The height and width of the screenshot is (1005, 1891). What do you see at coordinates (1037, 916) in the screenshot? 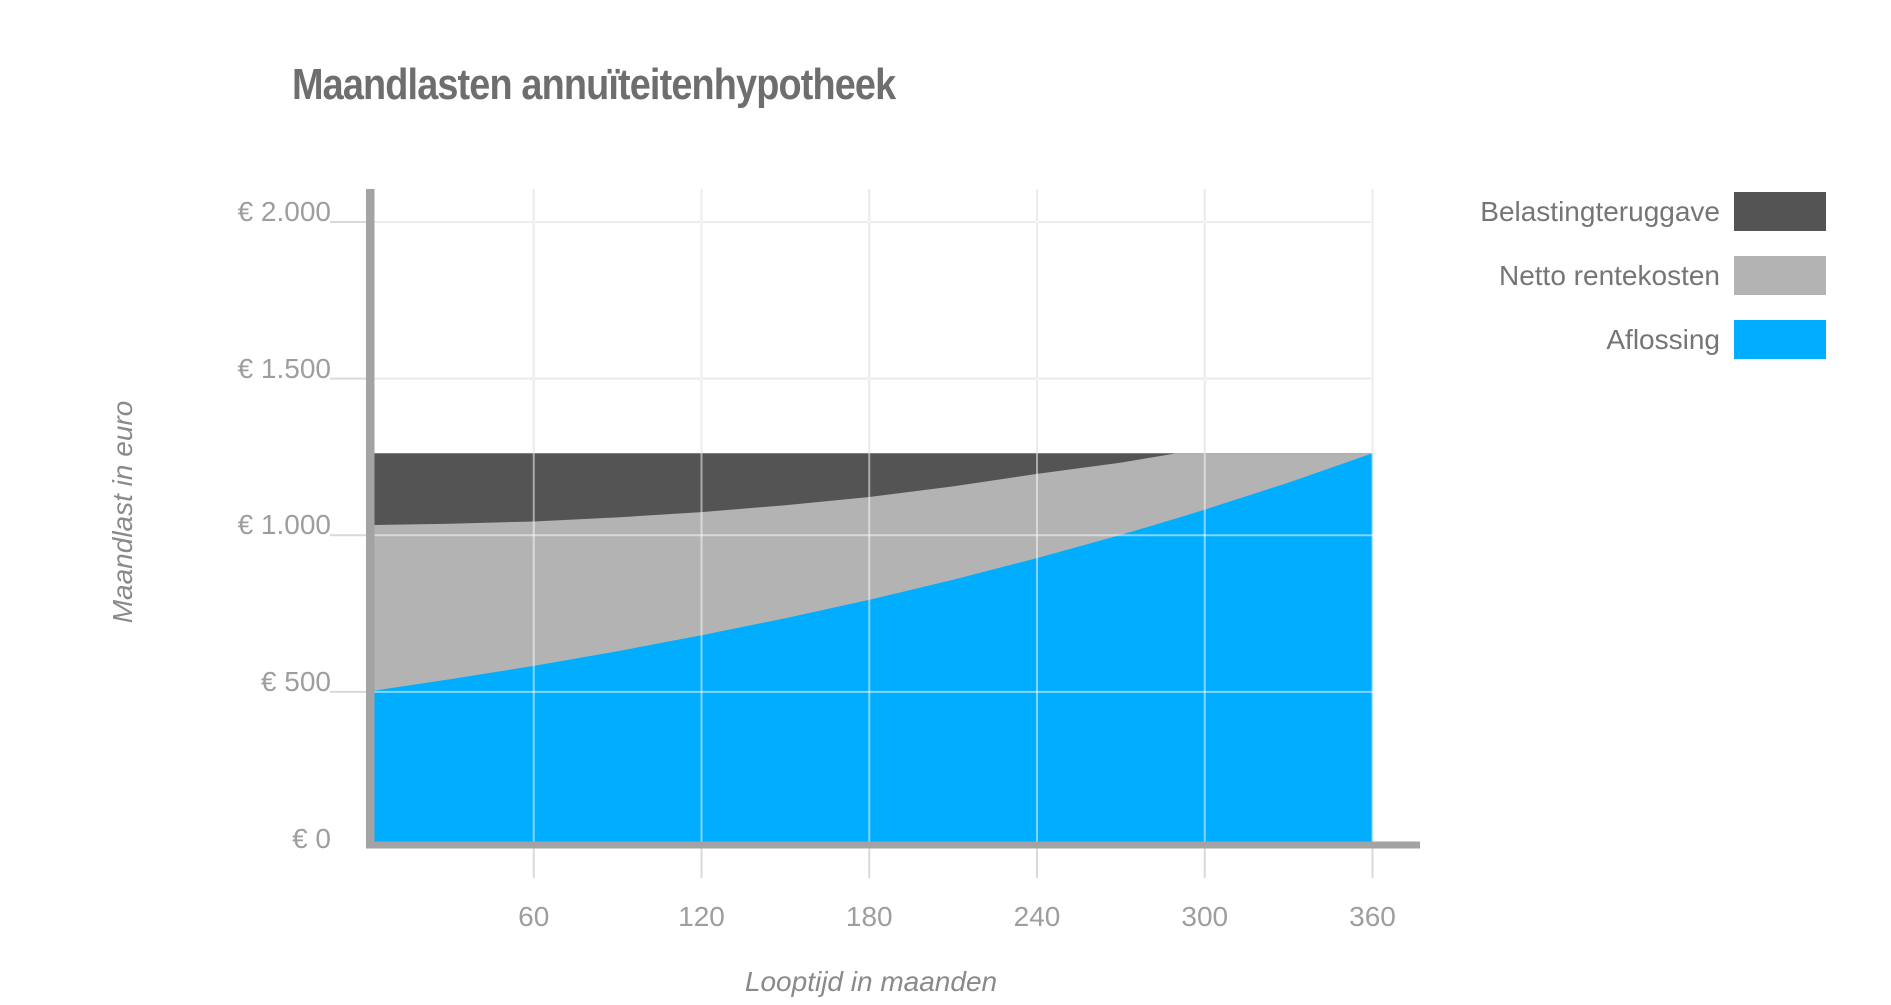
I see `x-tick-label: 240` at bounding box center [1037, 916].